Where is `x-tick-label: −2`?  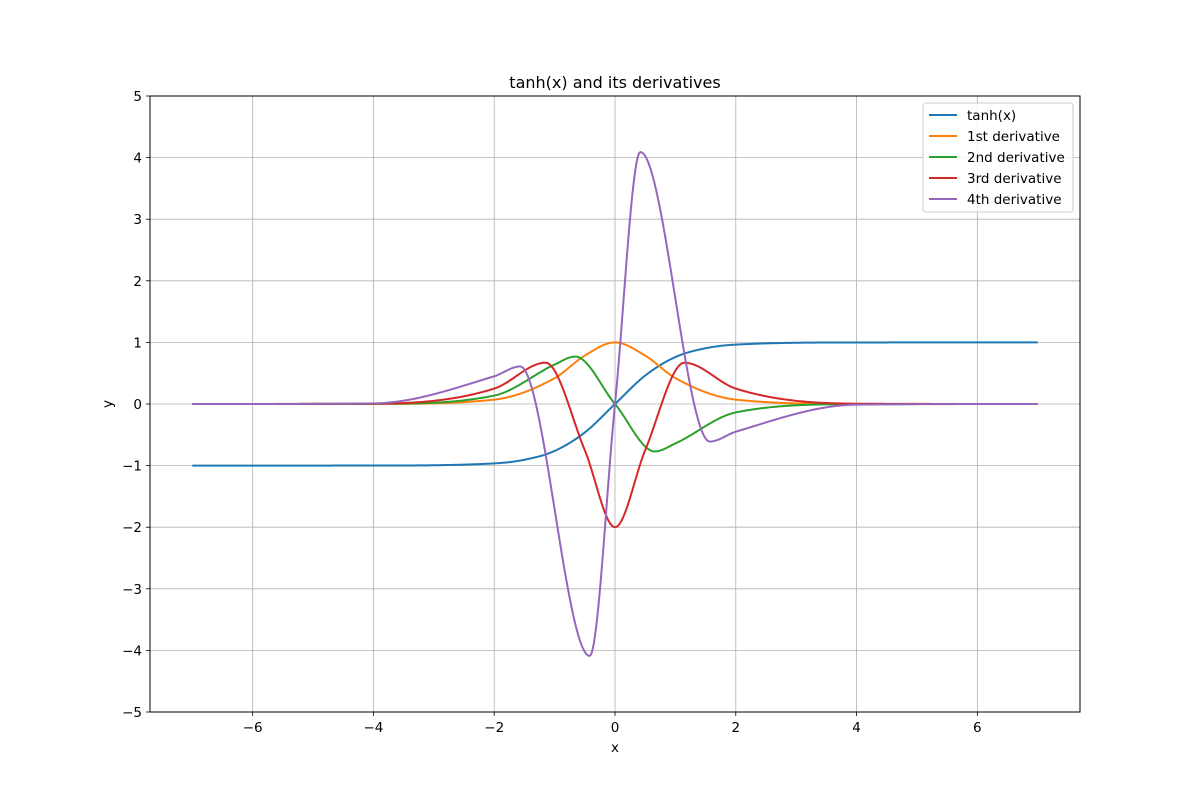 x-tick-label: −2 is located at coordinates (494, 728).